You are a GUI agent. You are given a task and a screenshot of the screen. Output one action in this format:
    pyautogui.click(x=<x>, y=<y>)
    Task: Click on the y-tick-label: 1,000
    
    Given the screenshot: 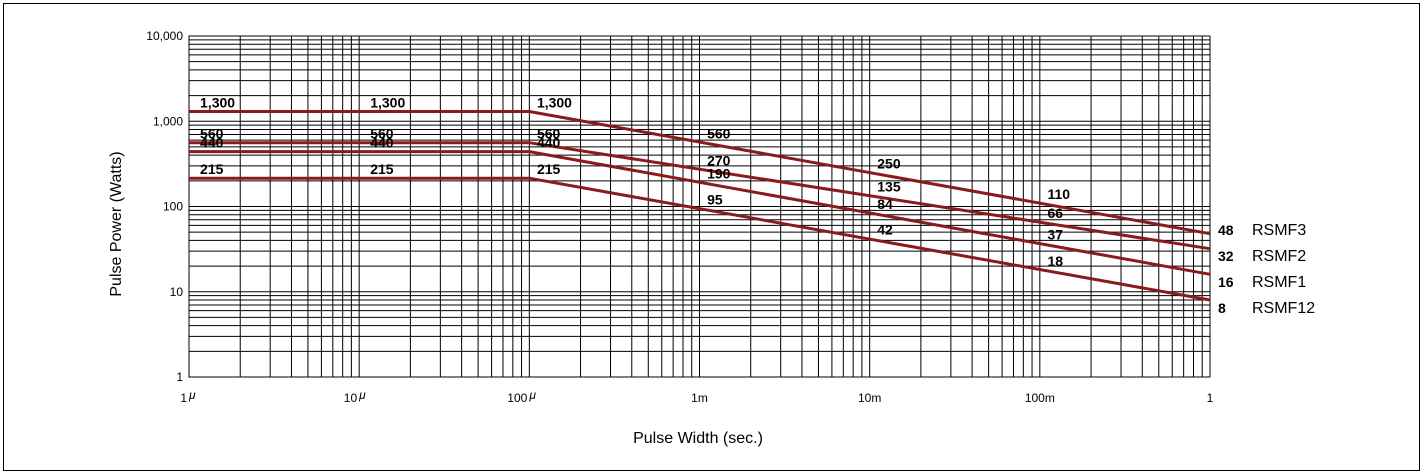 What is the action you would take?
    pyautogui.click(x=168, y=121)
    